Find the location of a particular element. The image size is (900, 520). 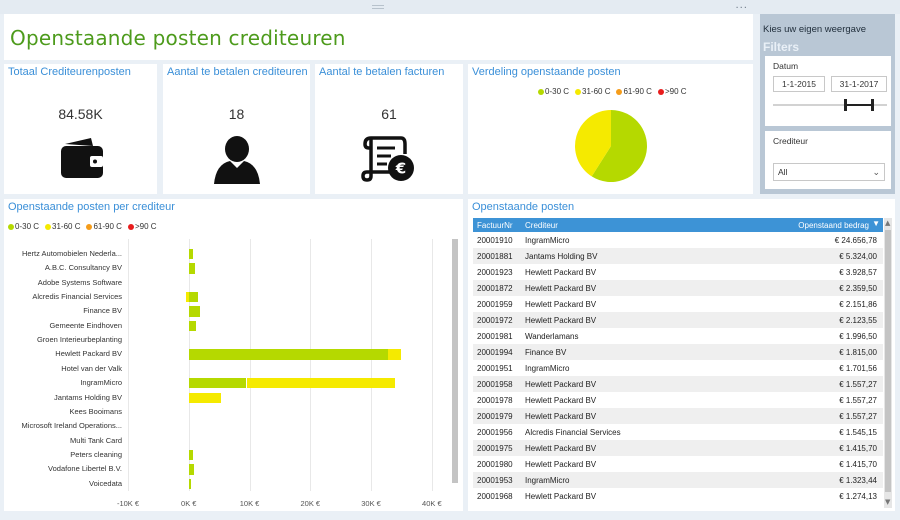

category-label: Vodafone Libertel B.V. is located at coordinates (85, 469).